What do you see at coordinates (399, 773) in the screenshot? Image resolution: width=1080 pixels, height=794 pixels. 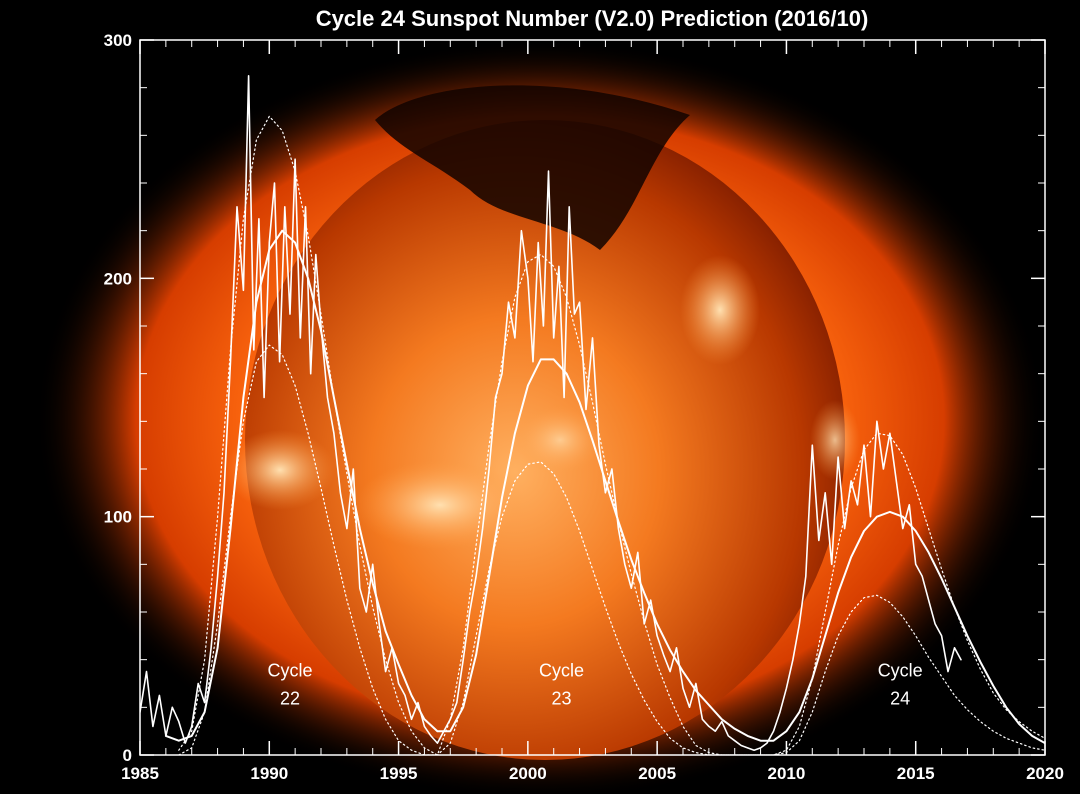 I see `x-tick-label: 1995` at bounding box center [399, 773].